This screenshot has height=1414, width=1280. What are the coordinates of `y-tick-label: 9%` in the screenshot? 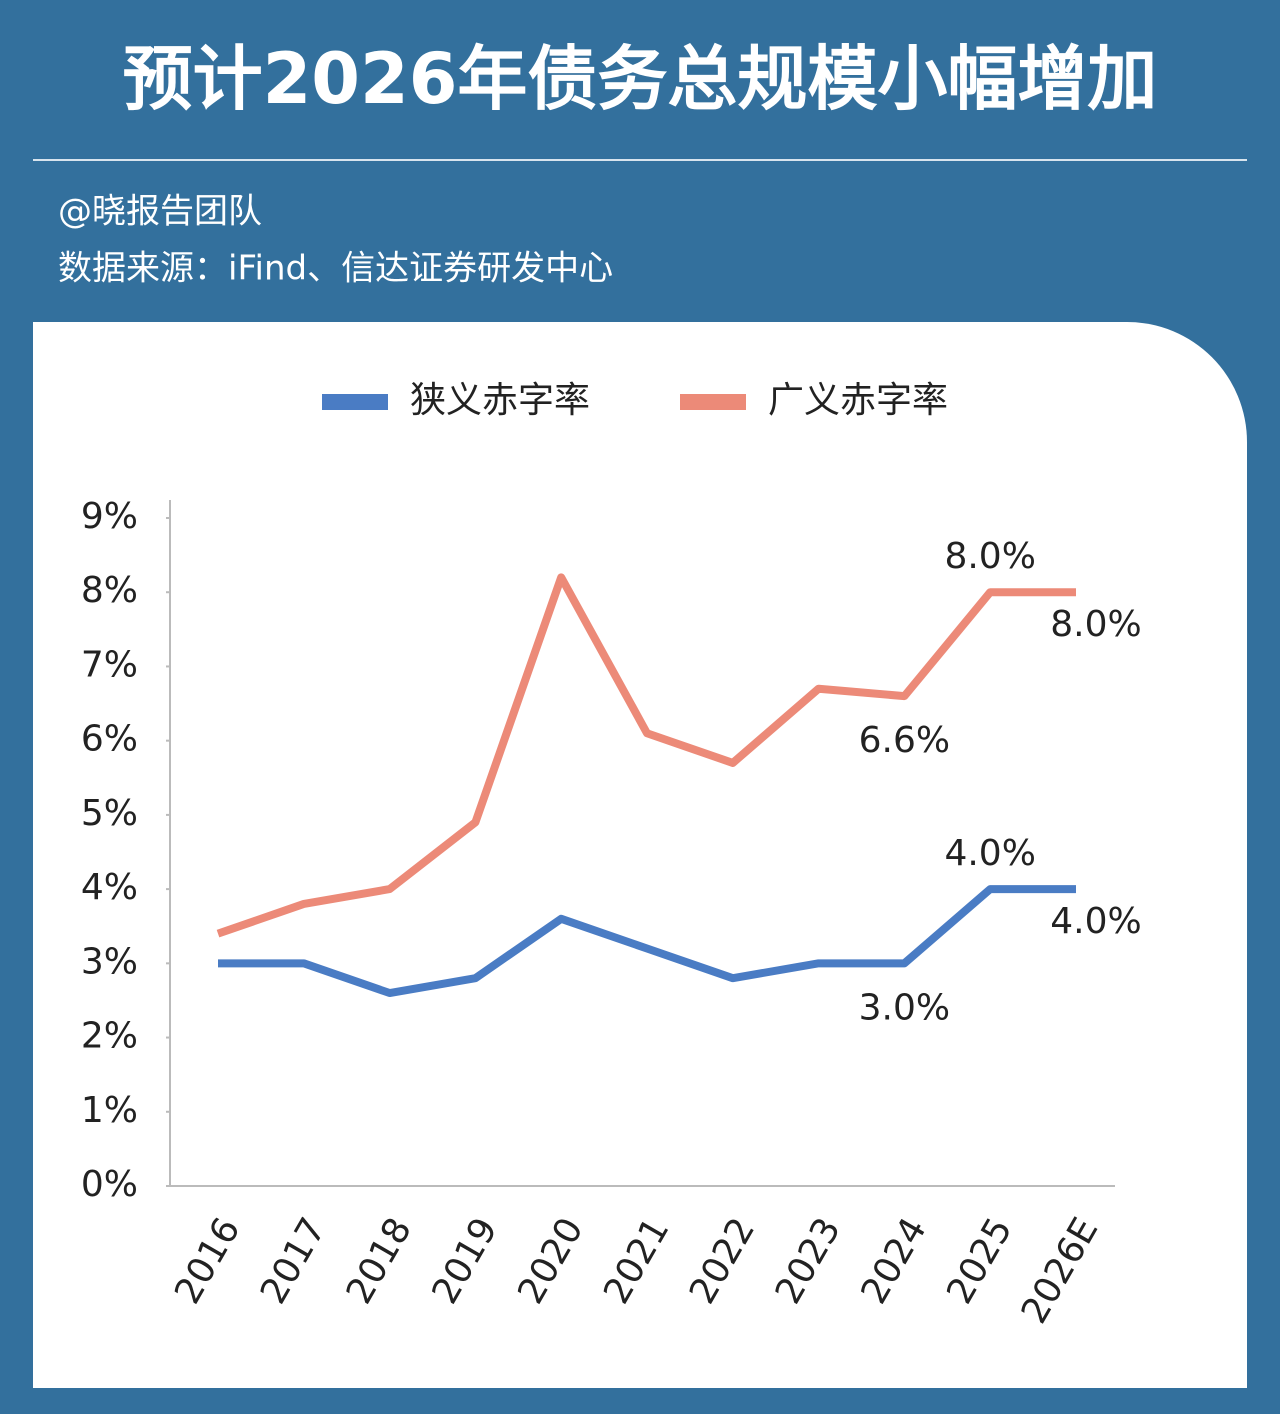 It's located at (109, 516).